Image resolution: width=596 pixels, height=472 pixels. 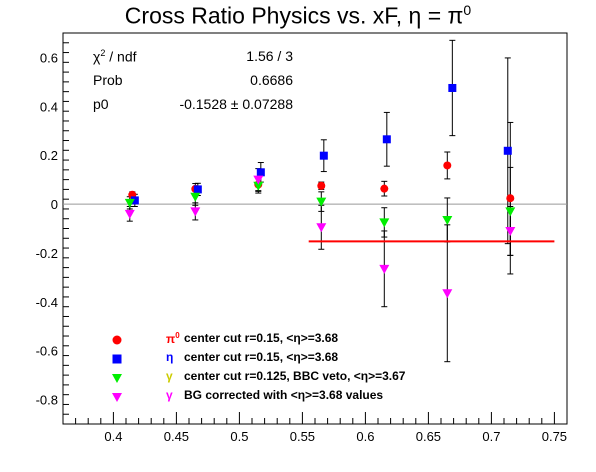 What do you see at coordinates (117, 397) in the screenshot?
I see `legend-marker-bg` at bounding box center [117, 397].